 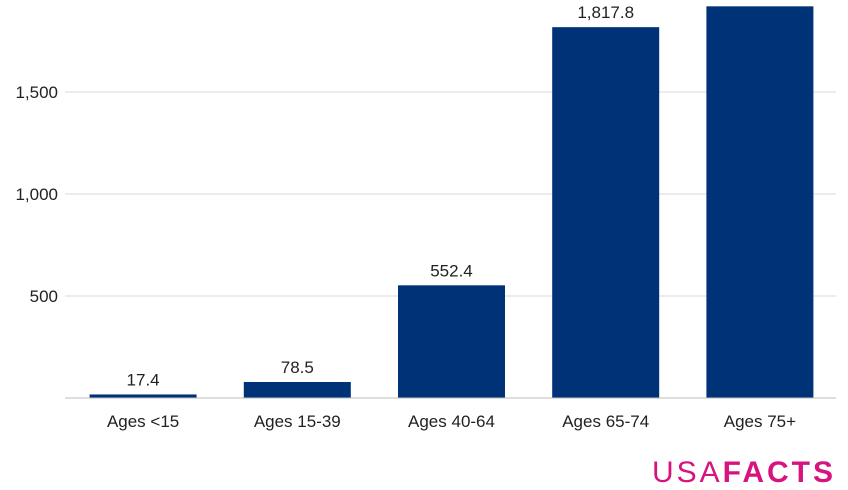 What do you see at coordinates (605, 12) in the screenshot?
I see `data-label: 1,817.8` at bounding box center [605, 12].